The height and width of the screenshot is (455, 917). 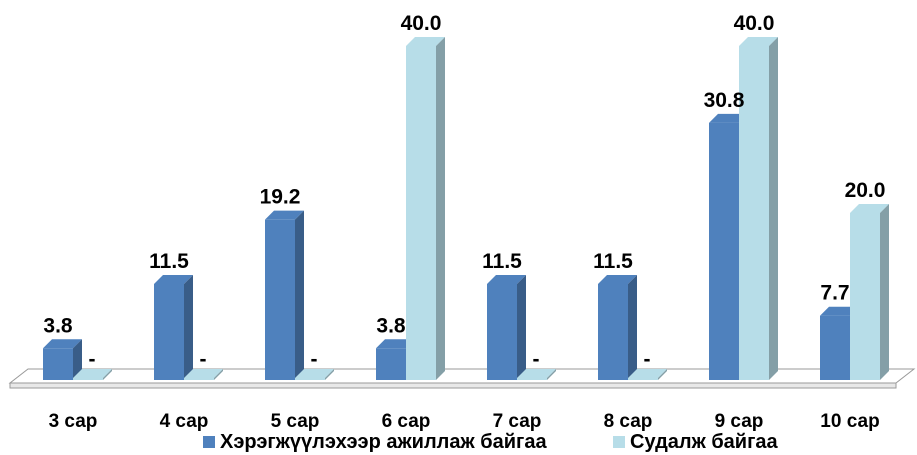 I want to click on legend-swatch-implementing, so click(x=209, y=442).